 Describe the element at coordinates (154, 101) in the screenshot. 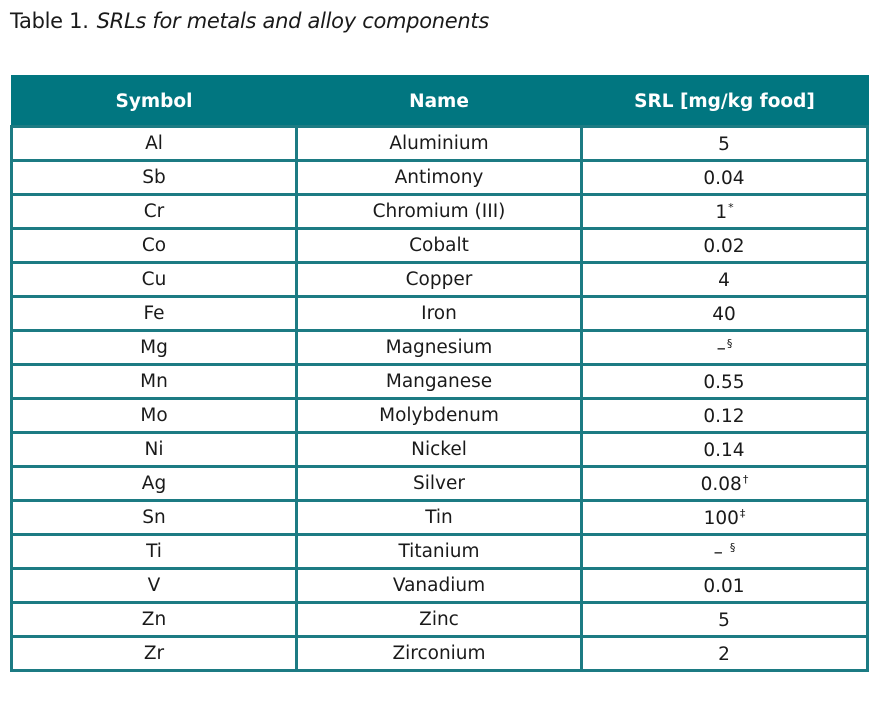

I see `header-symbol: Symbol` at that location.